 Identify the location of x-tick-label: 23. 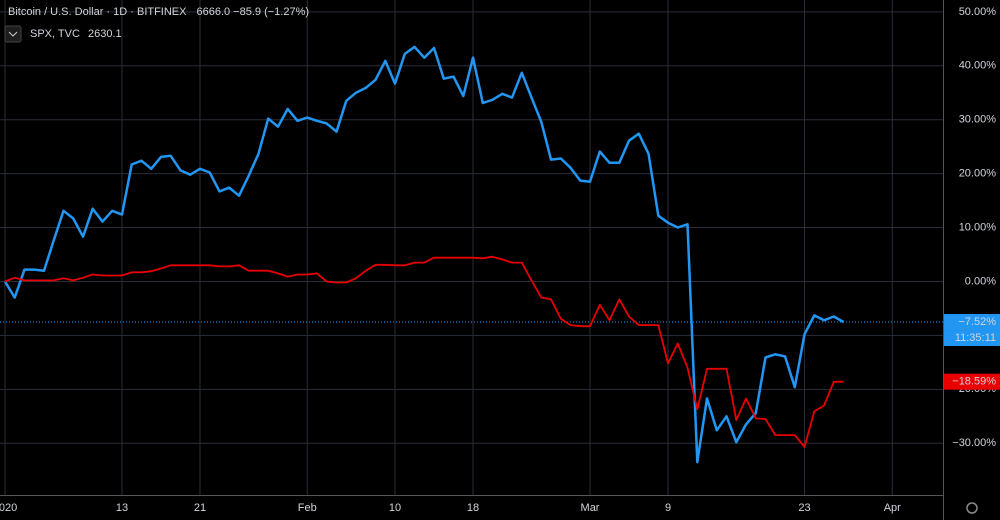
(804, 508).